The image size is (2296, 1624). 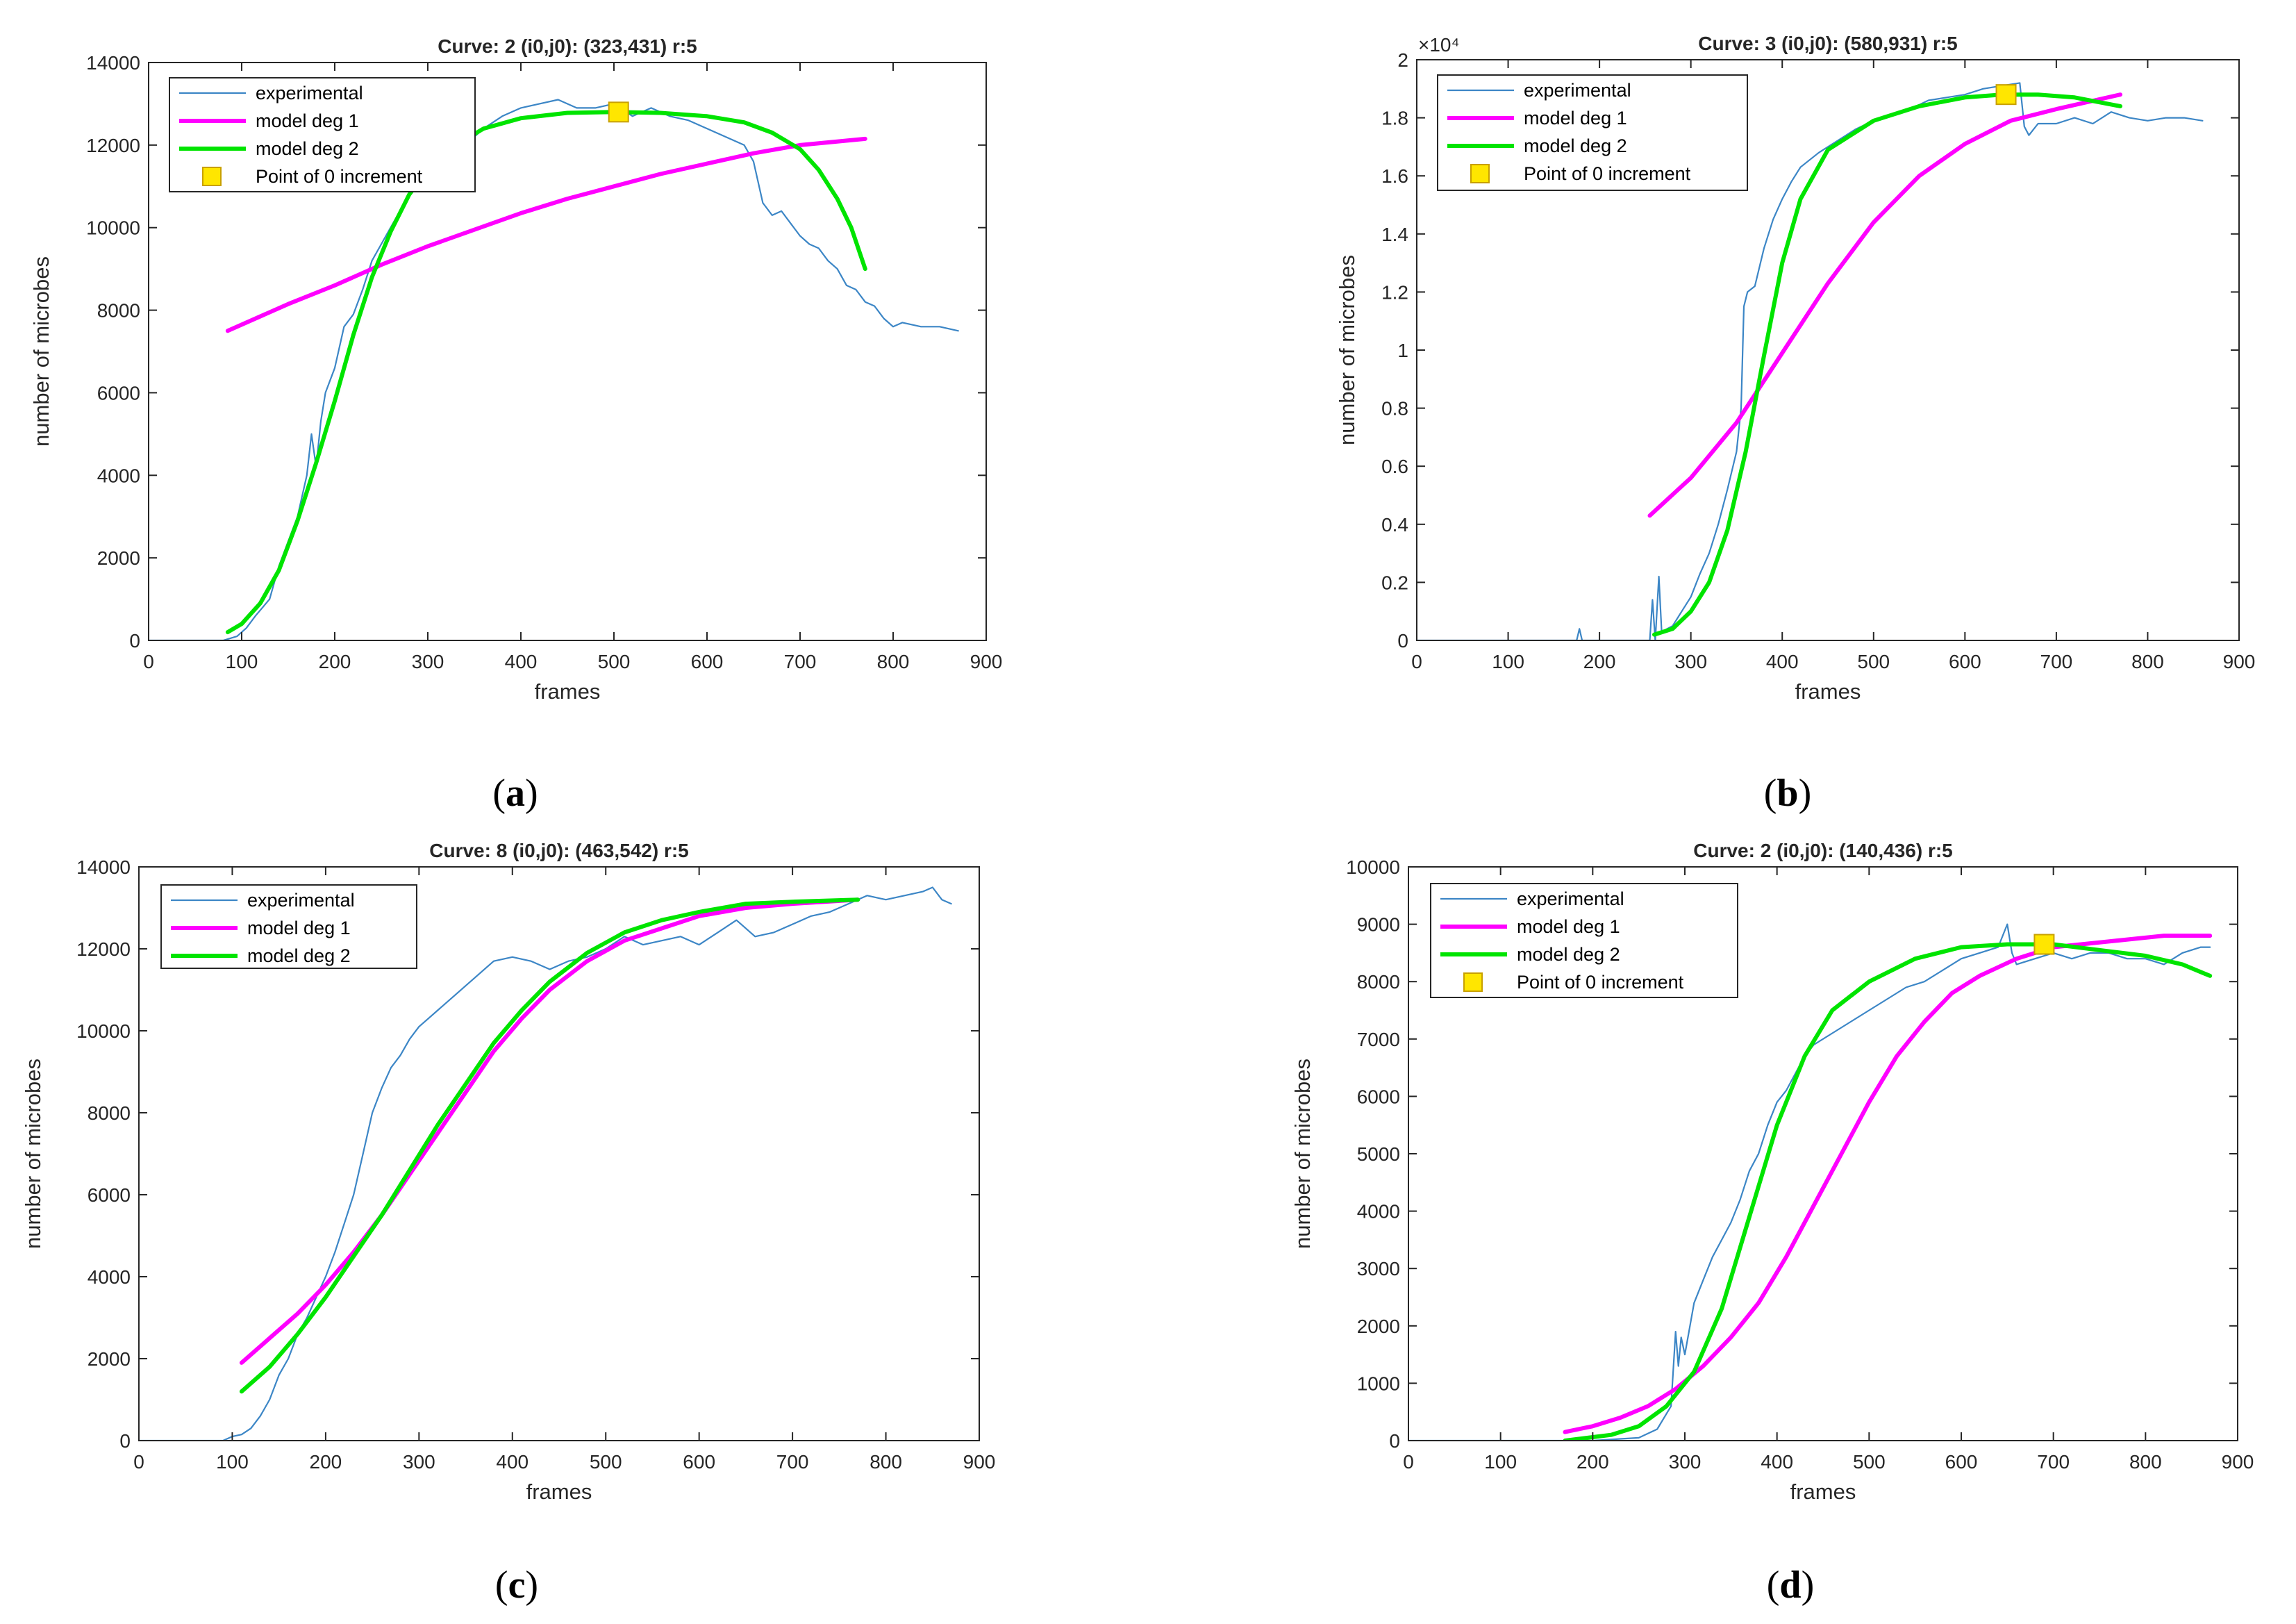 I want to click on y-tick-label: 4000, so click(x=1379, y=1212).